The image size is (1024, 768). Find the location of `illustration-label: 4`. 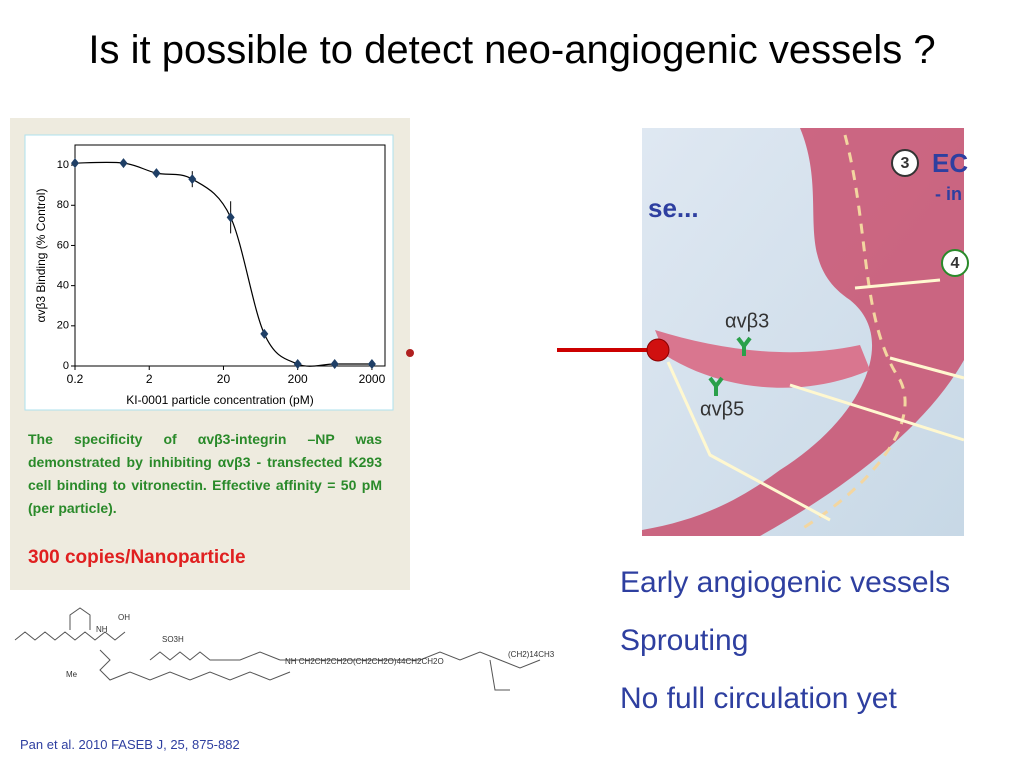

illustration-label: 4 is located at coordinates (955, 263).